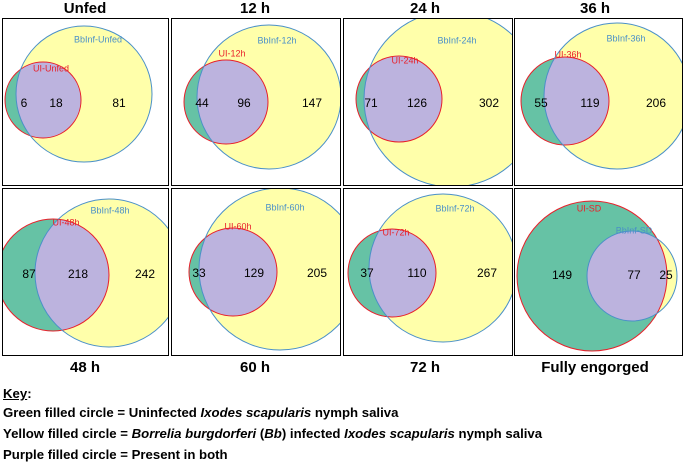 This screenshot has width=685, height=466. What do you see at coordinates (98, 39) in the screenshot?
I see `infected-set-label: BbInf-Unfed` at bounding box center [98, 39].